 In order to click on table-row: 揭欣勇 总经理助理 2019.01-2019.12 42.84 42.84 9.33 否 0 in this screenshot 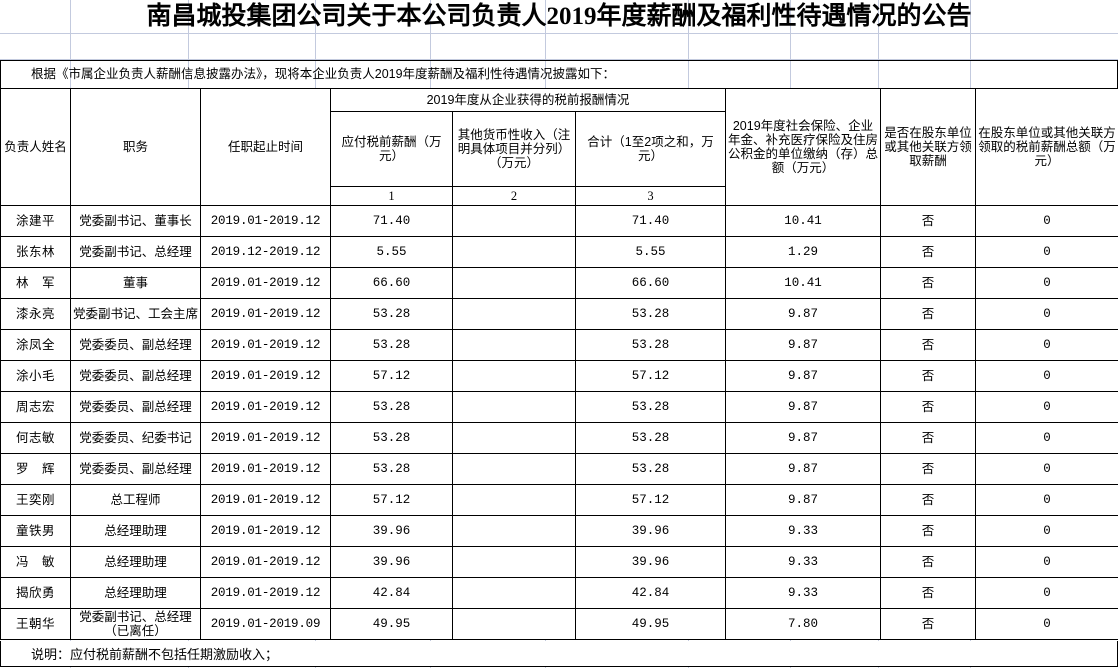, I will do `click(559, 593)`.